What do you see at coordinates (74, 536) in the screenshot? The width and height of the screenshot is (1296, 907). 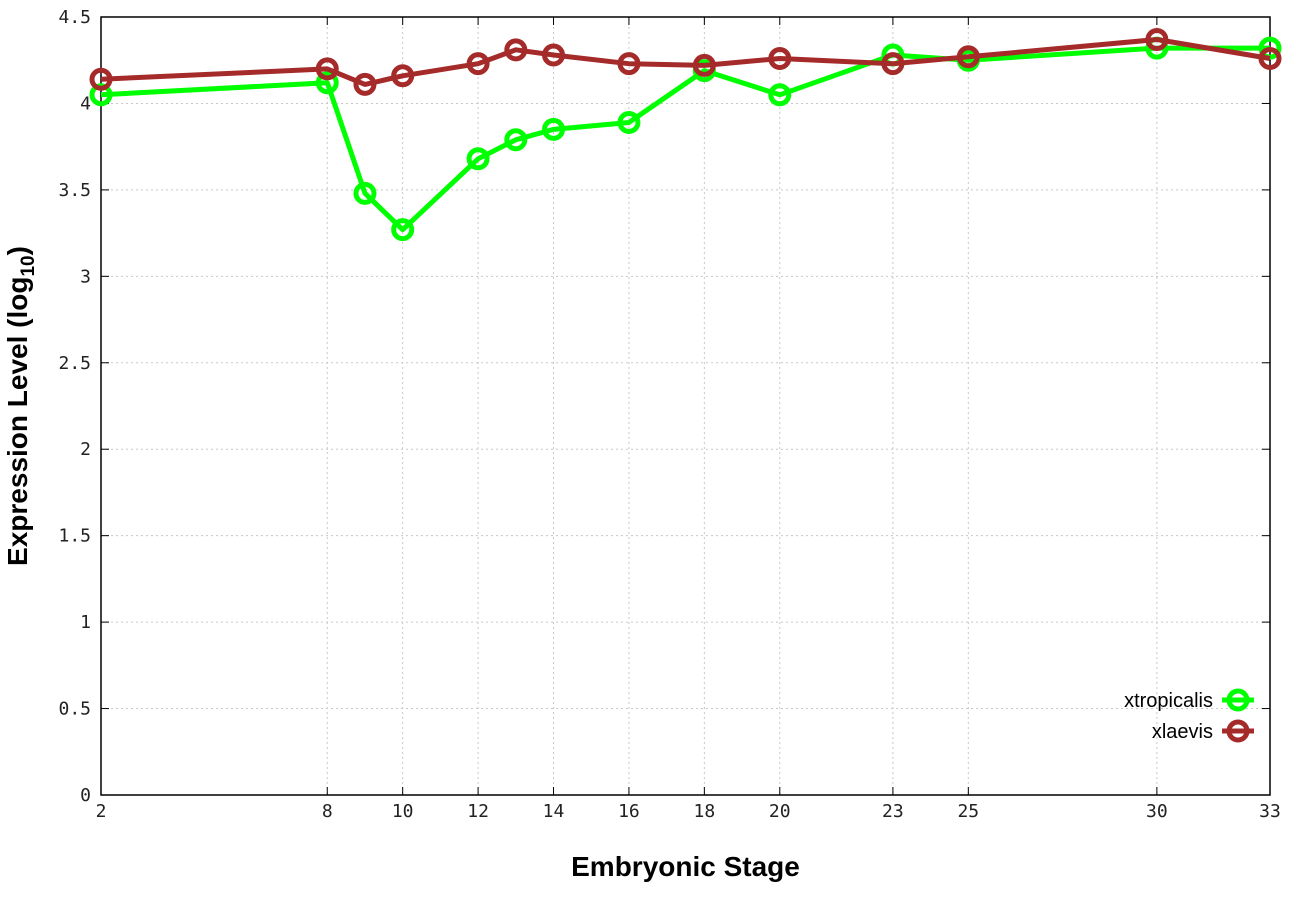 I see `y-tick-label: 1.5` at bounding box center [74, 536].